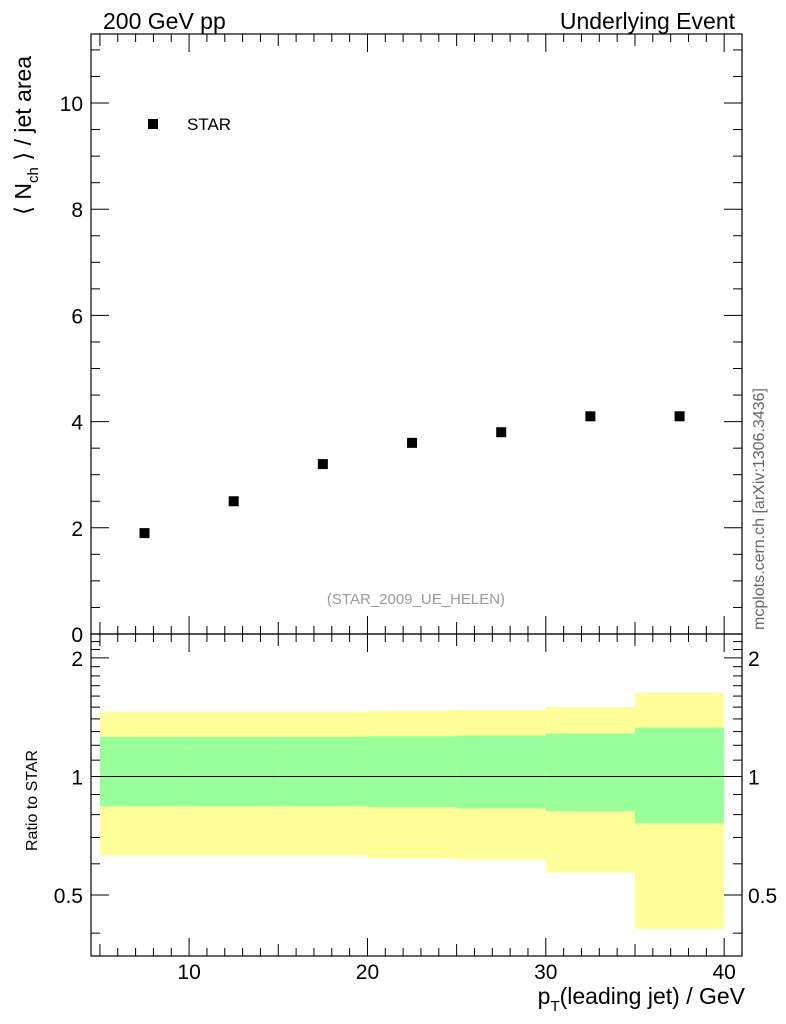 The height and width of the screenshot is (1024, 786). What do you see at coordinates (554, 1006) in the screenshot?
I see `x-label-sub: T` at bounding box center [554, 1006].